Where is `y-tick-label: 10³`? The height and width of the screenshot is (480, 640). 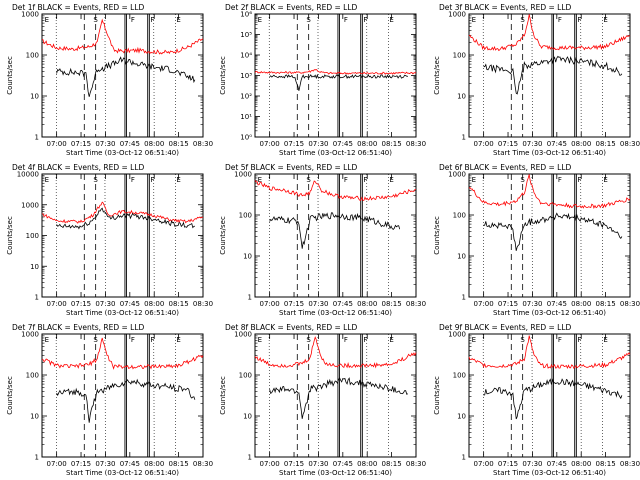
y-tick-label: 10³ is located at coordinates (246, 76).